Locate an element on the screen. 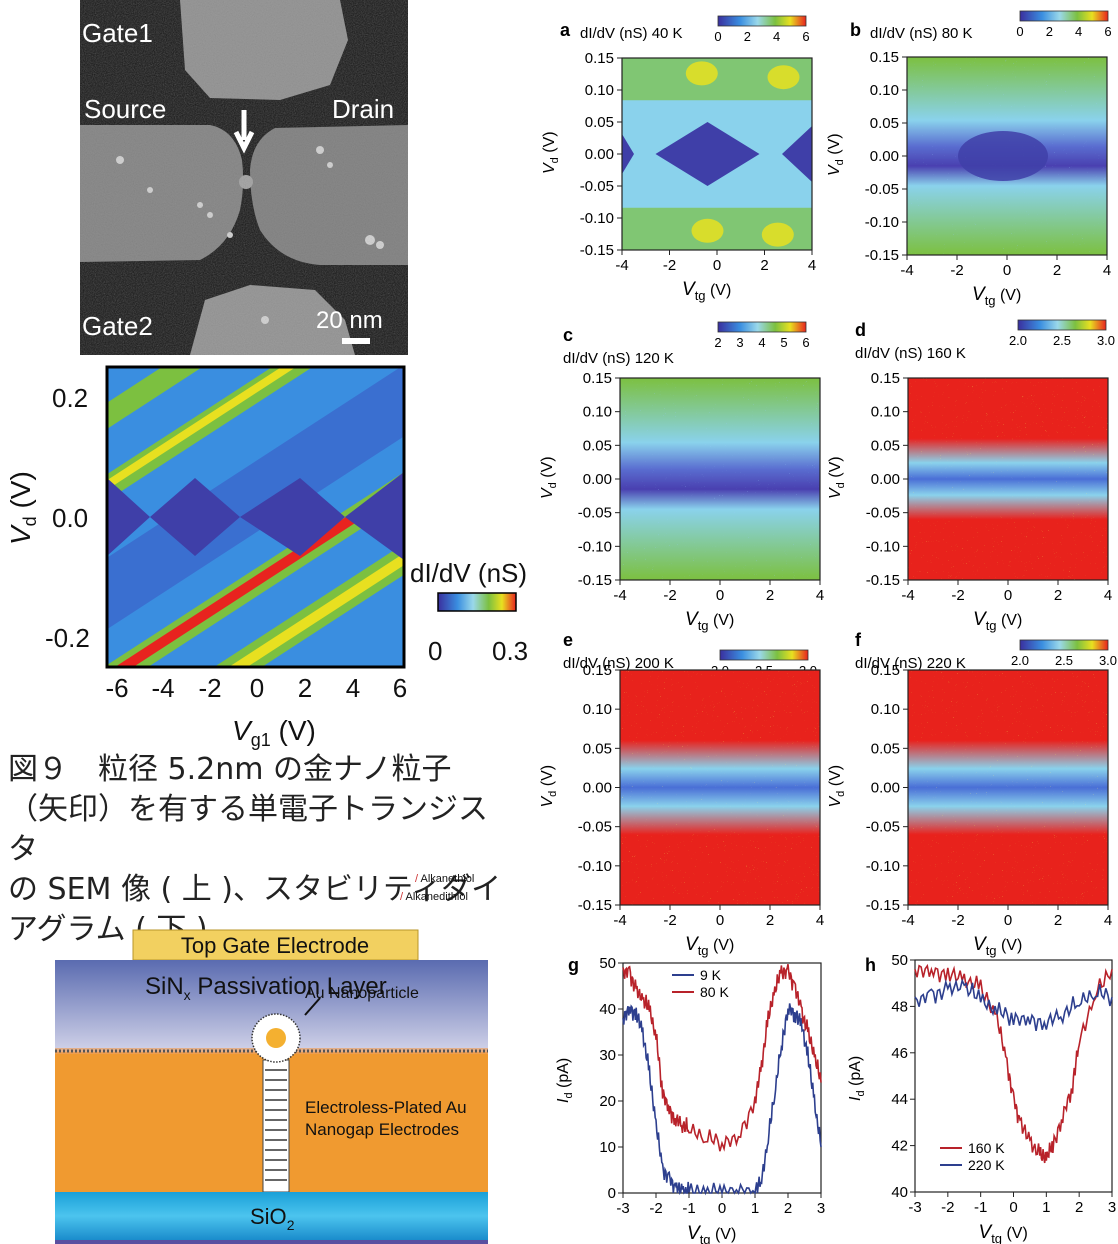 The width and height of the screenshot is (1118, 1244). chart-ytick: 10 is located at coordinates (607, 1147).